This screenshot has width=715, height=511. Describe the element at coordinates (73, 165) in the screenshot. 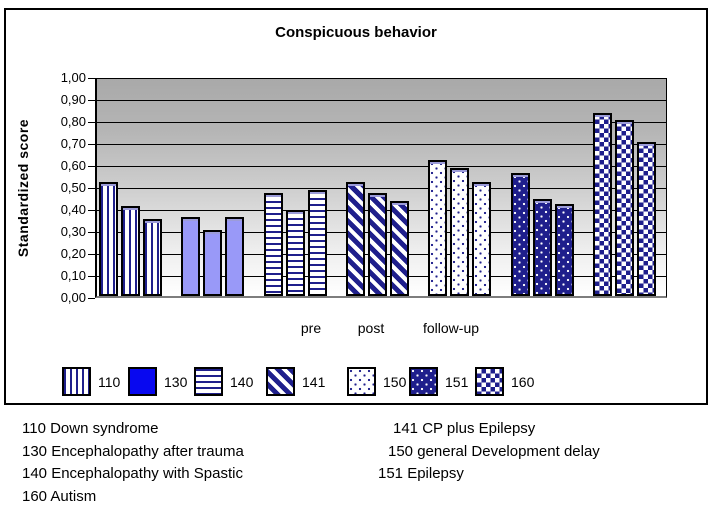

I see `y-tick-label: 0,60` at that location.